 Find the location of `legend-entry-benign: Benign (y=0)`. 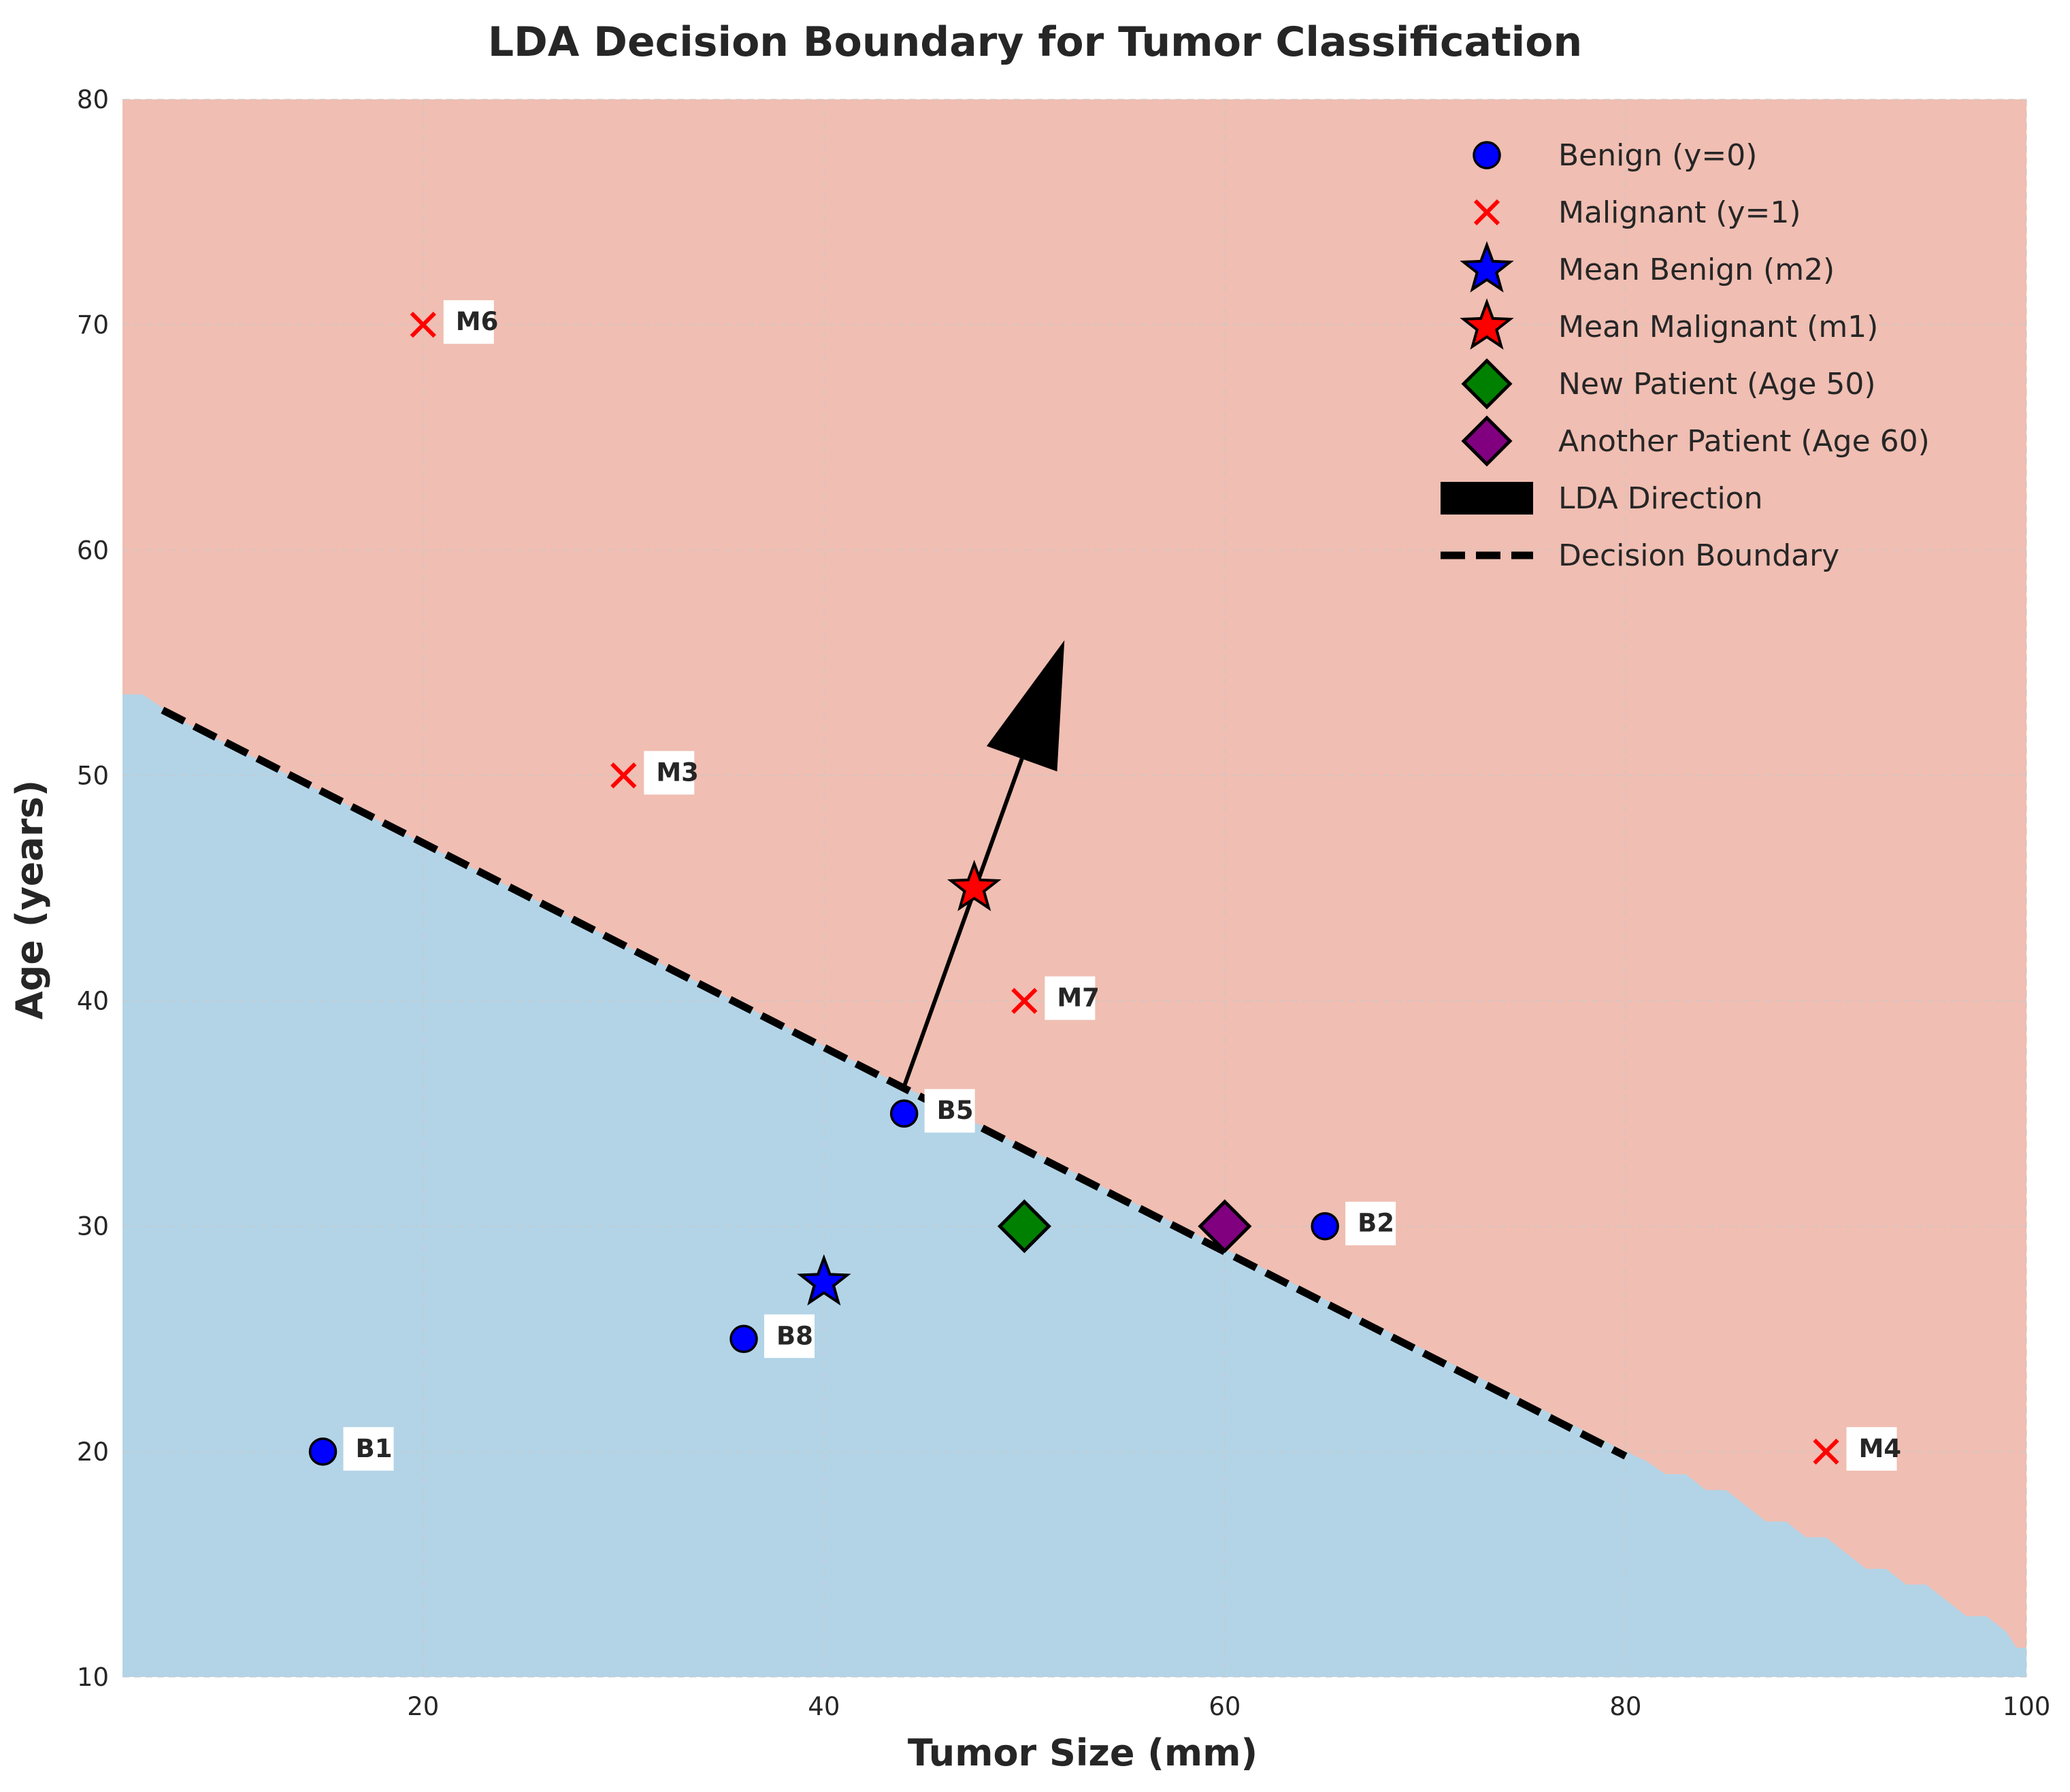

legend-entry-benign: Benign (y=0) is located at coordinates (1615, 156).